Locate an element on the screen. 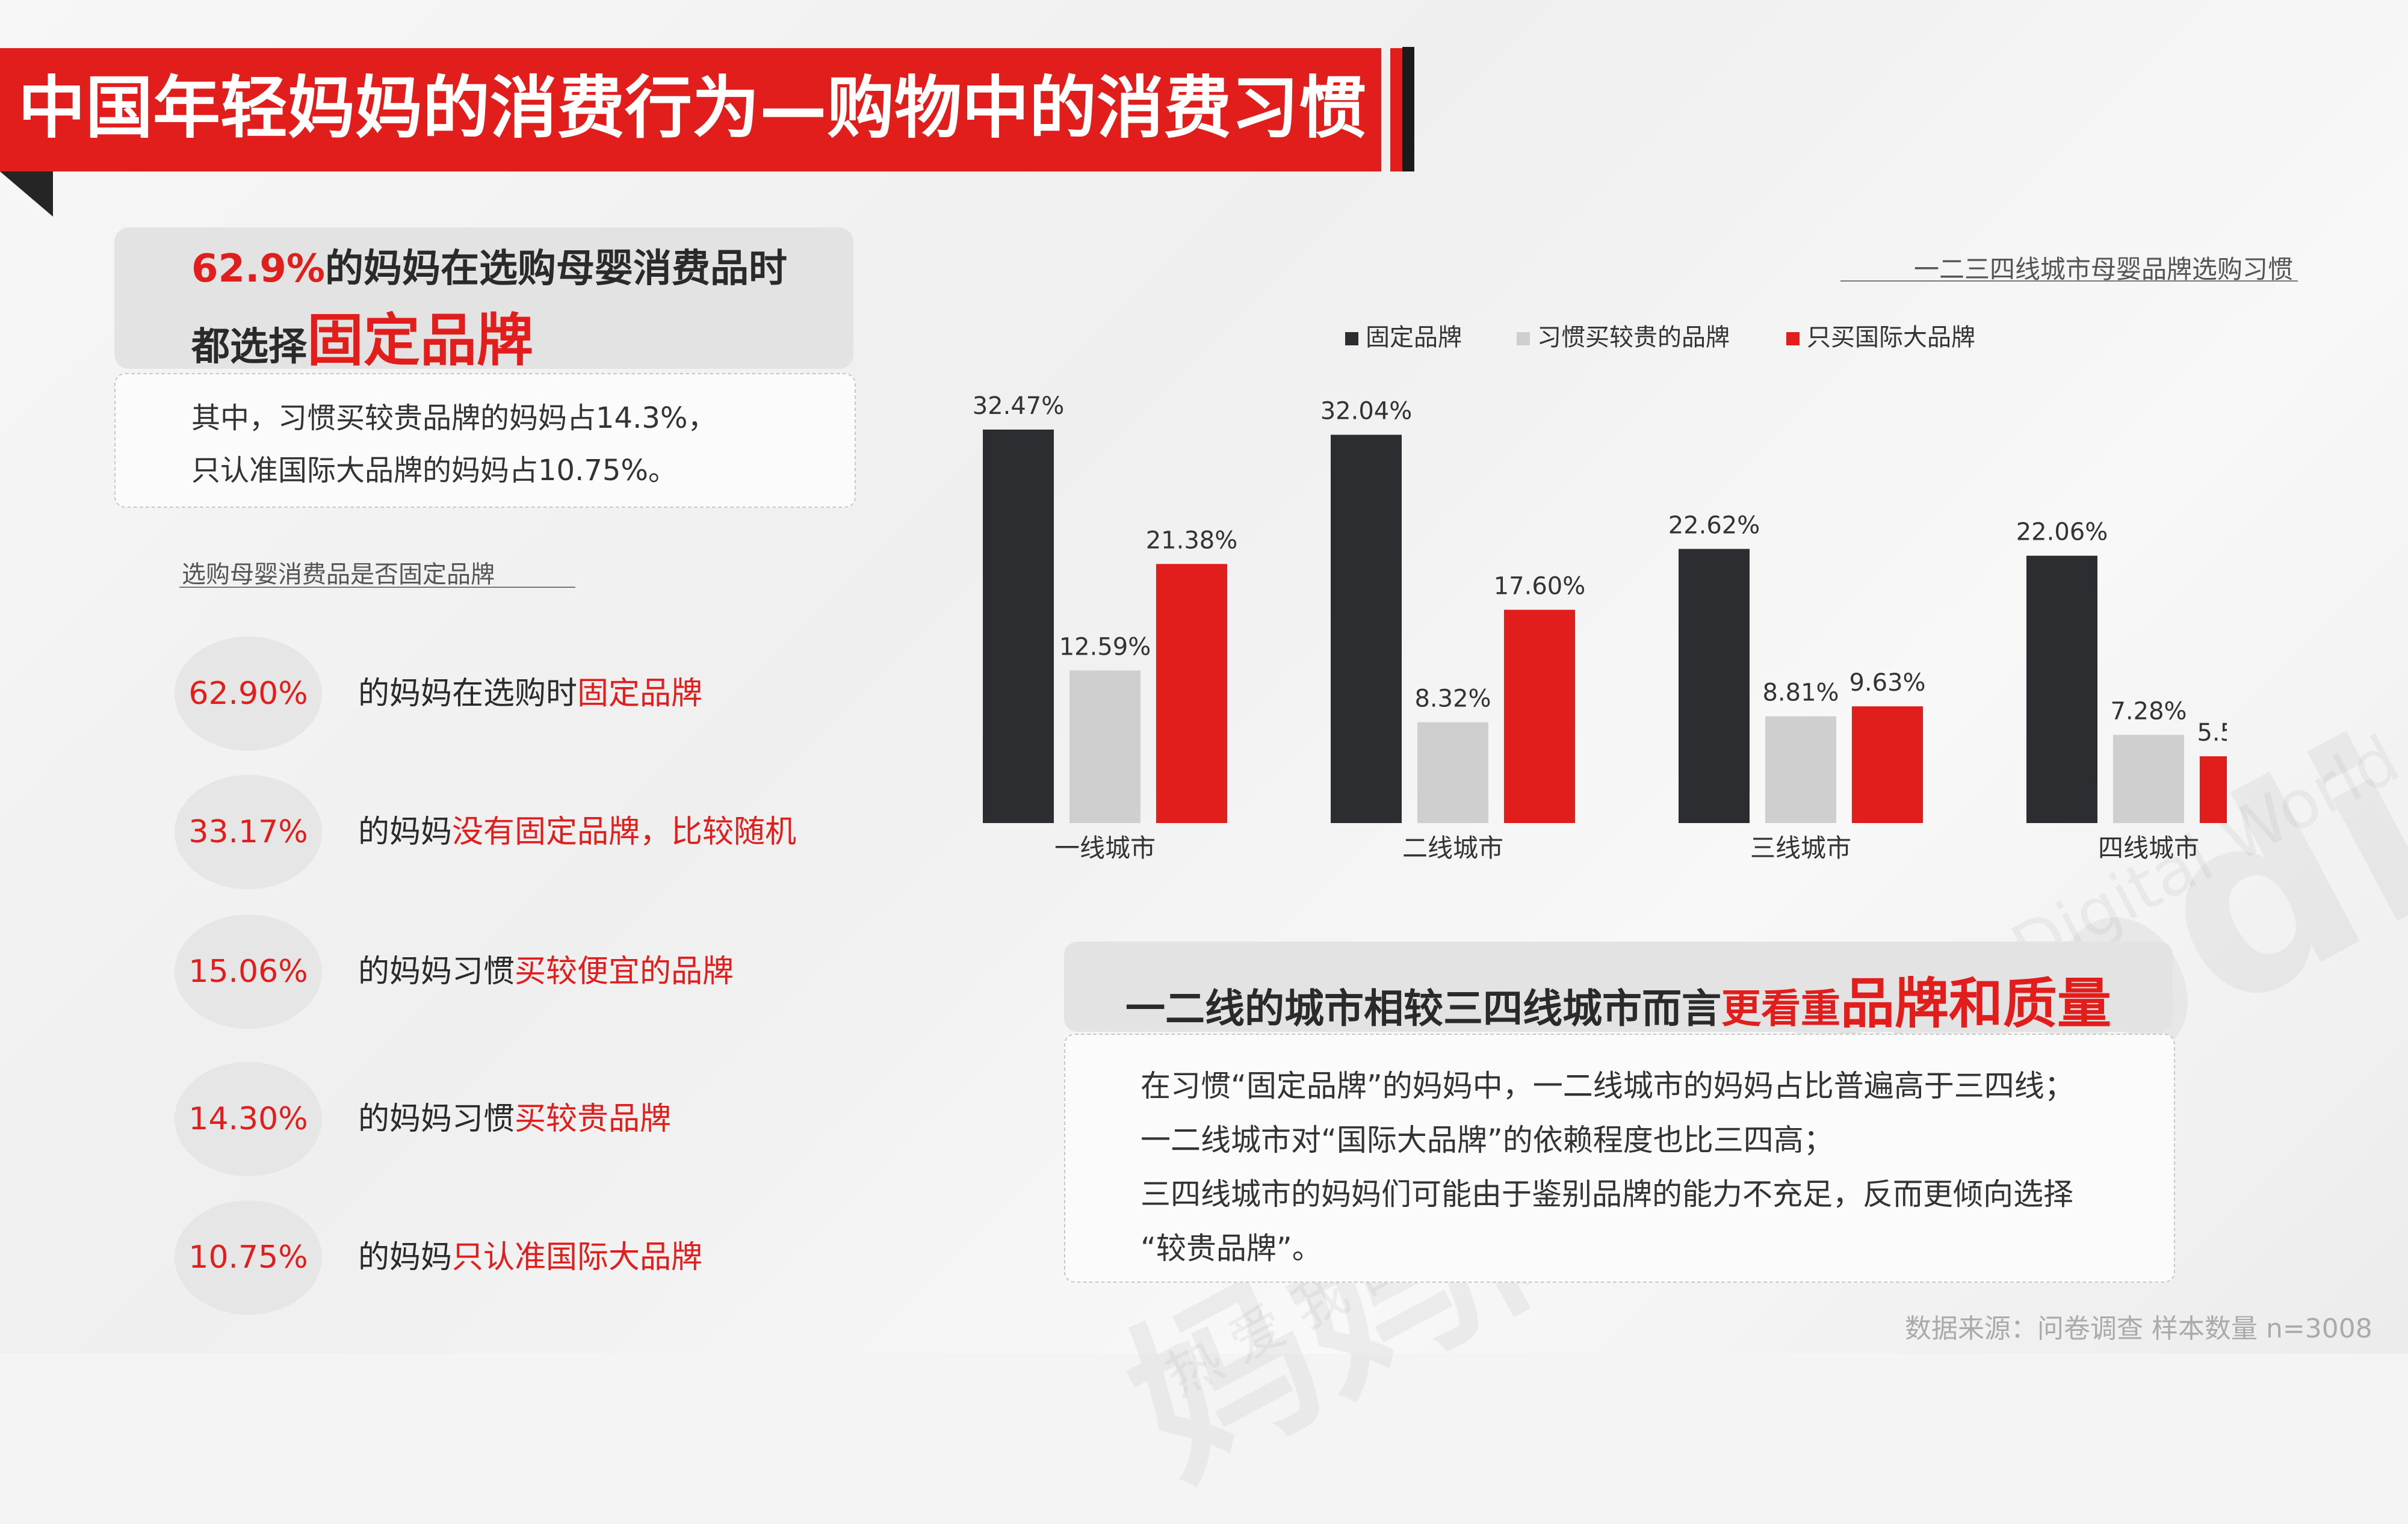  list-caption-underline is located at coordinates (377, 587).